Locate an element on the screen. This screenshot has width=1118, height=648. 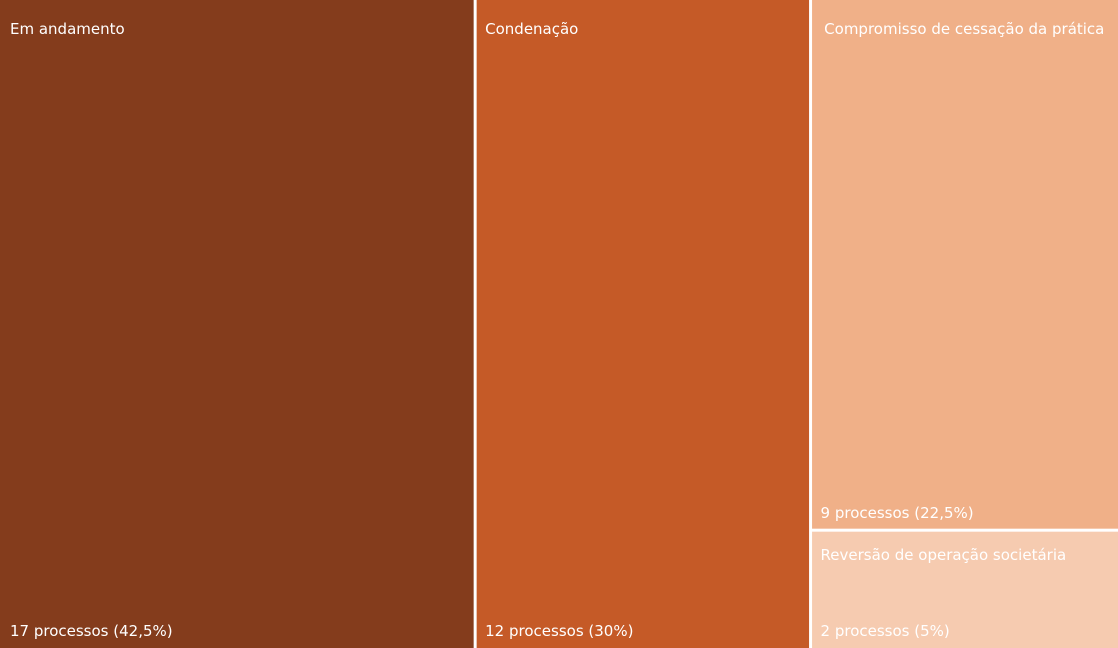
tile-name-reversao-de-operacao-societaria: Reversão de operação societária is located at coordinates (944, 555).